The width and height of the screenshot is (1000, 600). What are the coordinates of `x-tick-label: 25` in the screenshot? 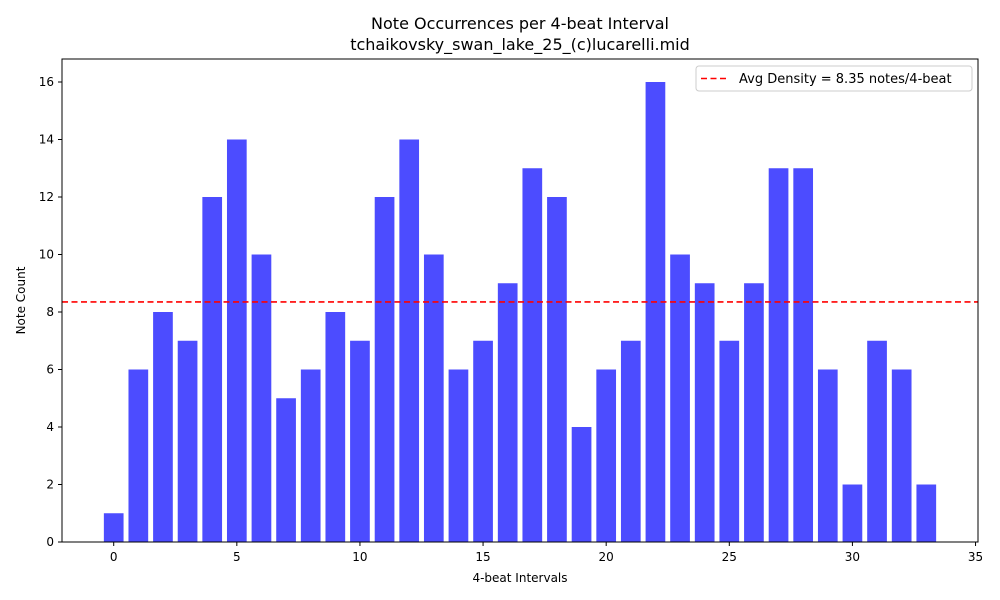 It's located at (729, 557).